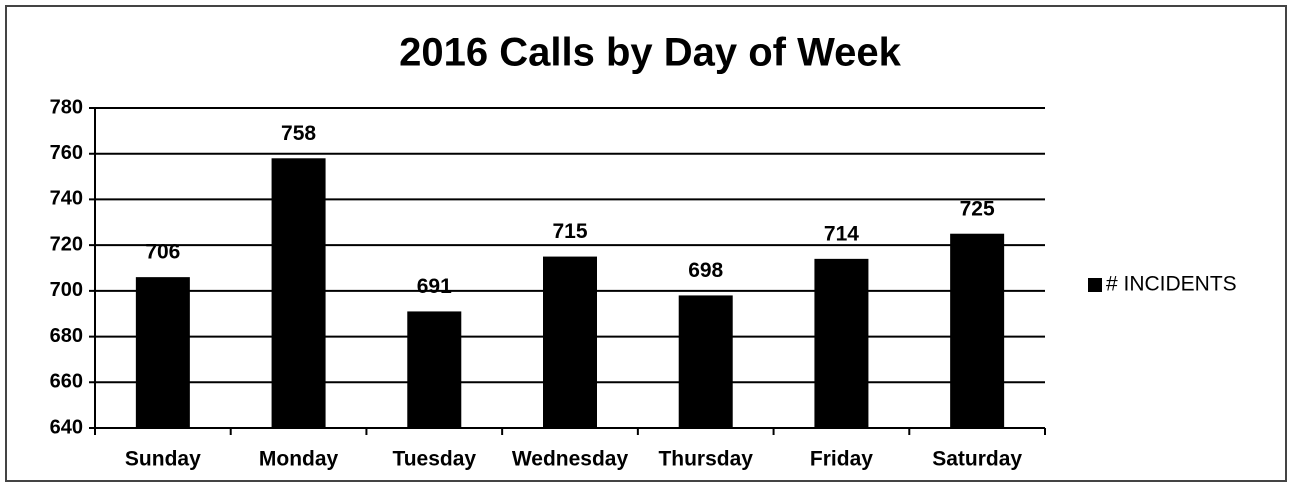  Describe the element at coordinates (66, 427) in the screenshot. I see `y-tick-label: 640` at that location.